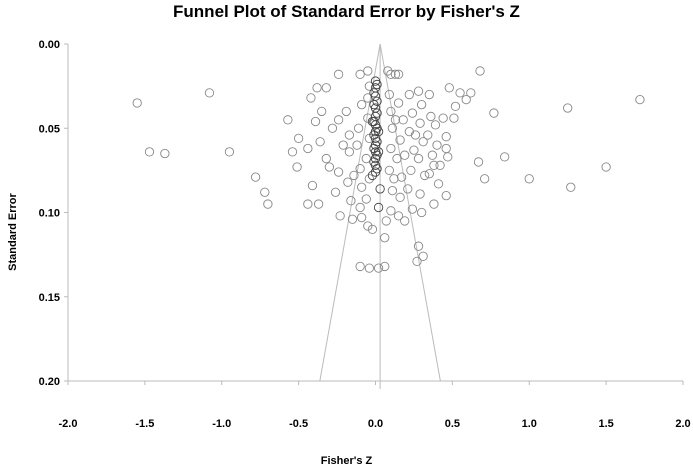 This screenshot has height=468, width=693. I want to click on x-tick-label: 0.5, so click(452, 424).